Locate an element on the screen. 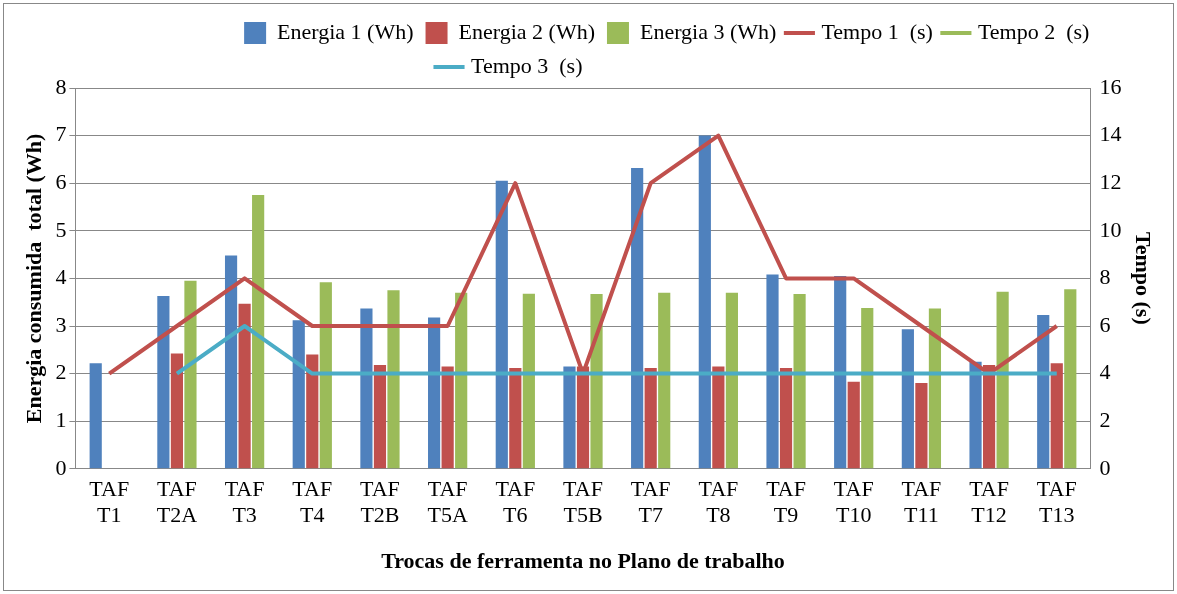 The height and width of the screenshot is (594, 1177). x-tick-label: TAF T3 is located at coordinates (244, 501).